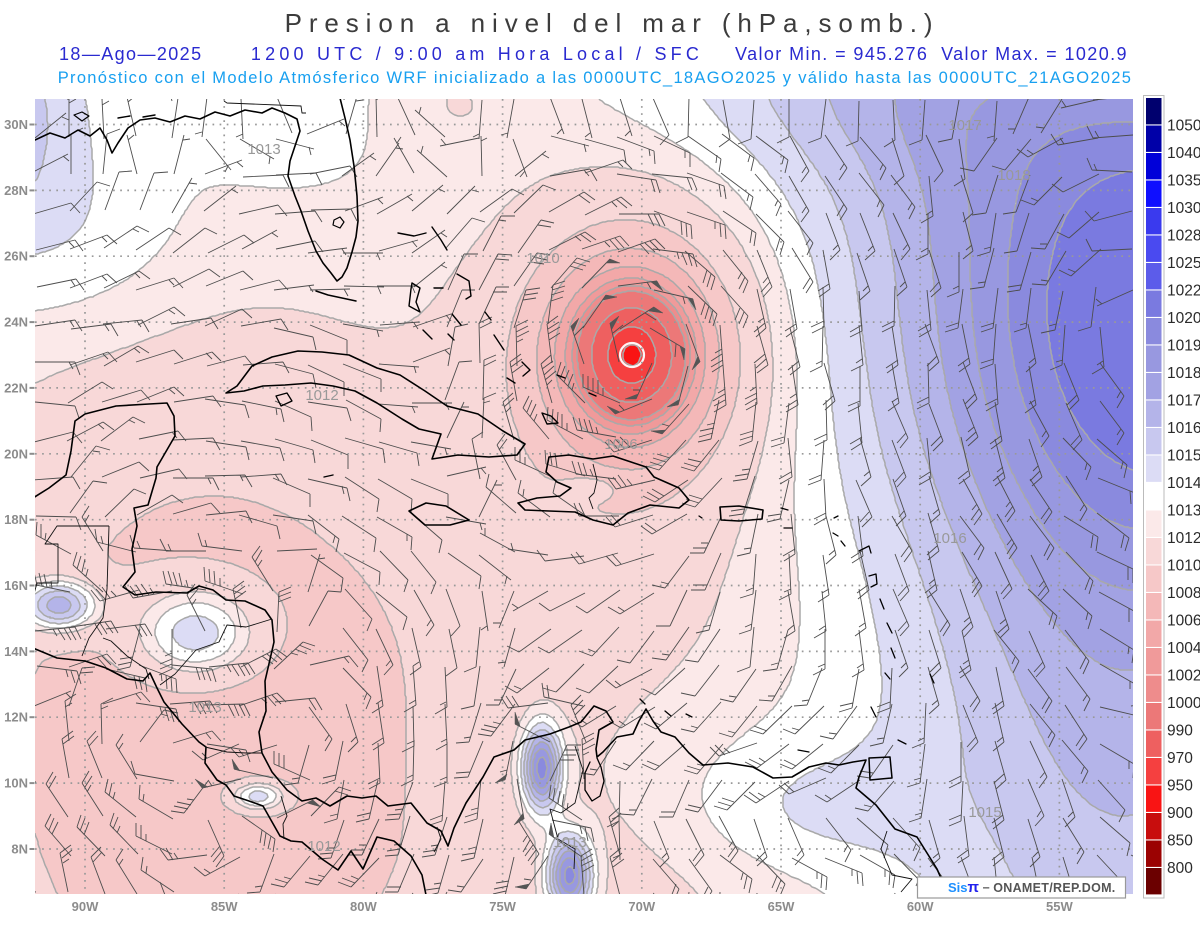  Describe the element at coordinates (1183, 483) in the screenshot. I see `svg-text: 1014` at that location.